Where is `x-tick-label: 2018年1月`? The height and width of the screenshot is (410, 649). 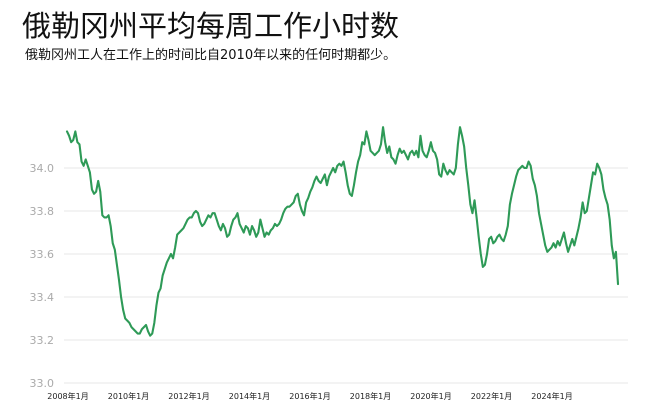
x-tick-label: 2018年1月 is located at coordinates (370, 396).